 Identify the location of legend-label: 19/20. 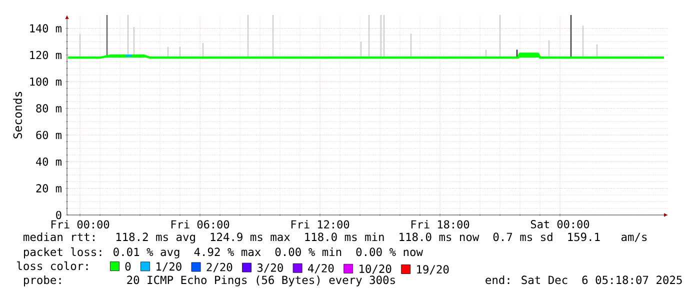
(433, 269).